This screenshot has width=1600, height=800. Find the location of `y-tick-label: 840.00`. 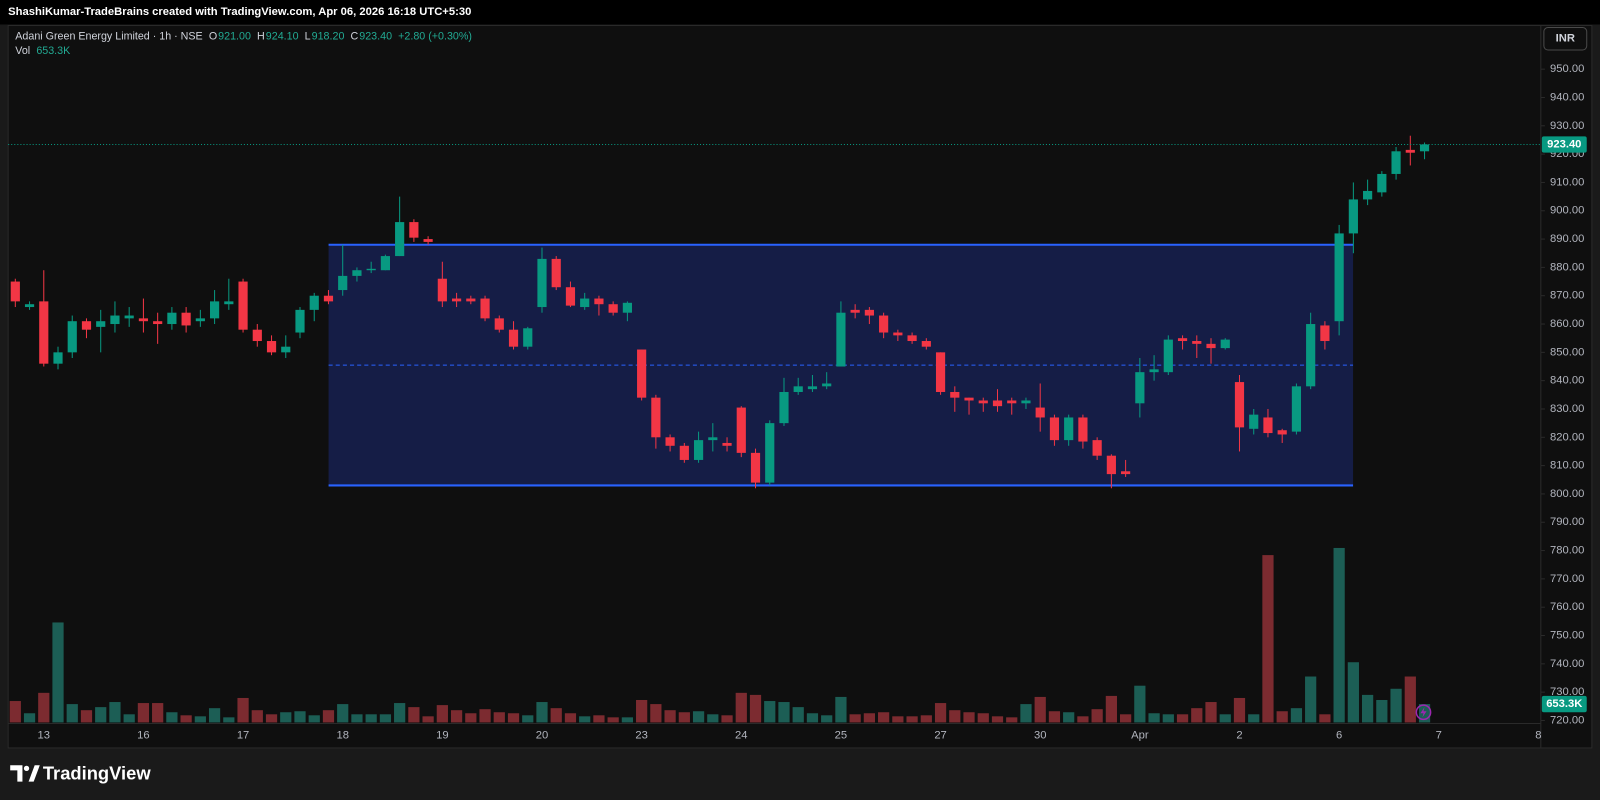

y-tick-label: 840.00 is located at coordinates (1567, 381).